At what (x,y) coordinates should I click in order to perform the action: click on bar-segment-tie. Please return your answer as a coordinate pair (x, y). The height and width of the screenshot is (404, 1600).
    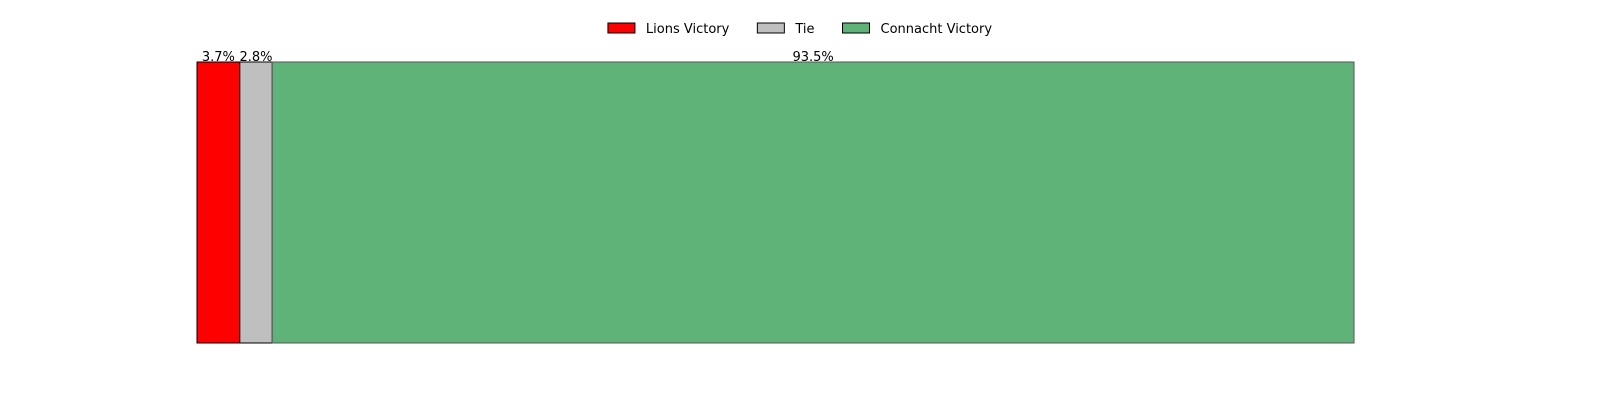
    Looking at the image, I should click on (256, 202).